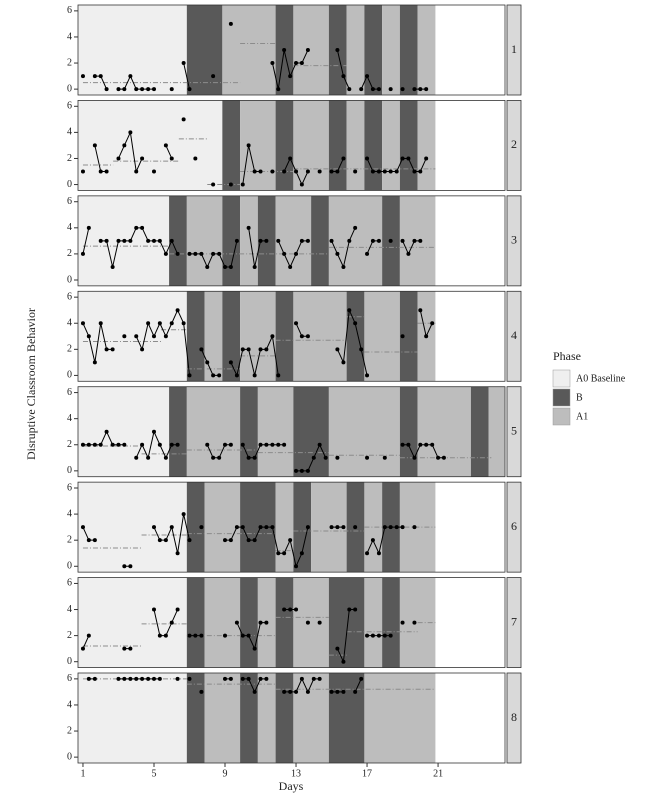  Describe the element at coordinates (438, 773) in the screenshot. I see `x-tick-label: 21` at that location.